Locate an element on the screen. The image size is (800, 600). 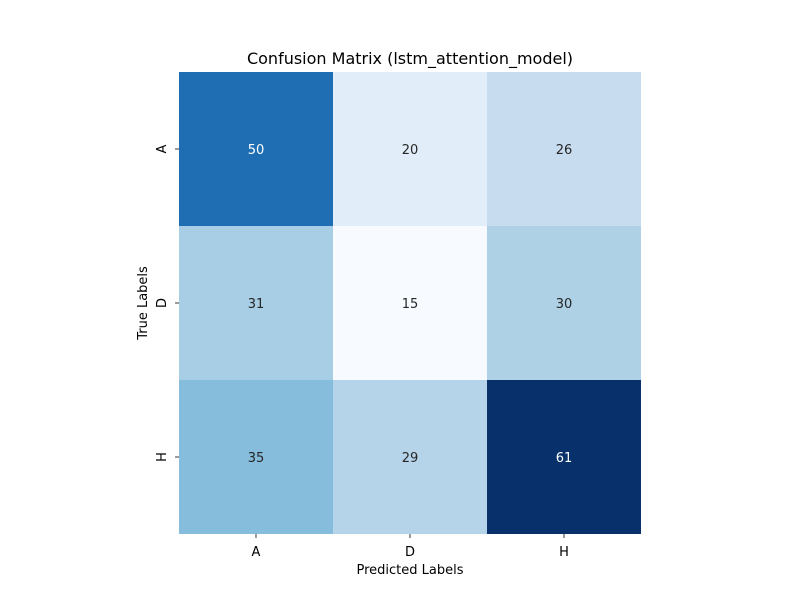
heatmap-cell-A-H is located at coordinates (564, 149).